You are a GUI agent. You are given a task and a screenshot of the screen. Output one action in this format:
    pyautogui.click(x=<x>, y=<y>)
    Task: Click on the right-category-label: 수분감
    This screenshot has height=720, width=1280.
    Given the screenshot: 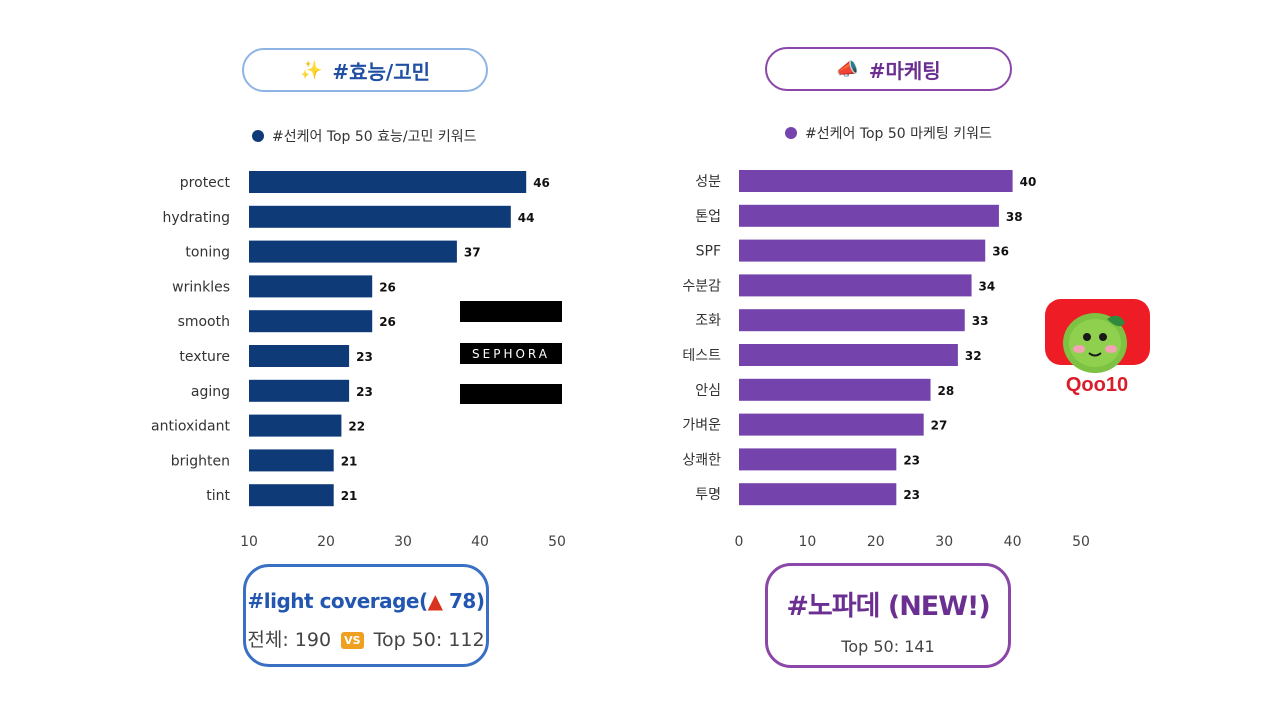 What is the action you would take?
    pyautogui.click(x=701, y=286)
    